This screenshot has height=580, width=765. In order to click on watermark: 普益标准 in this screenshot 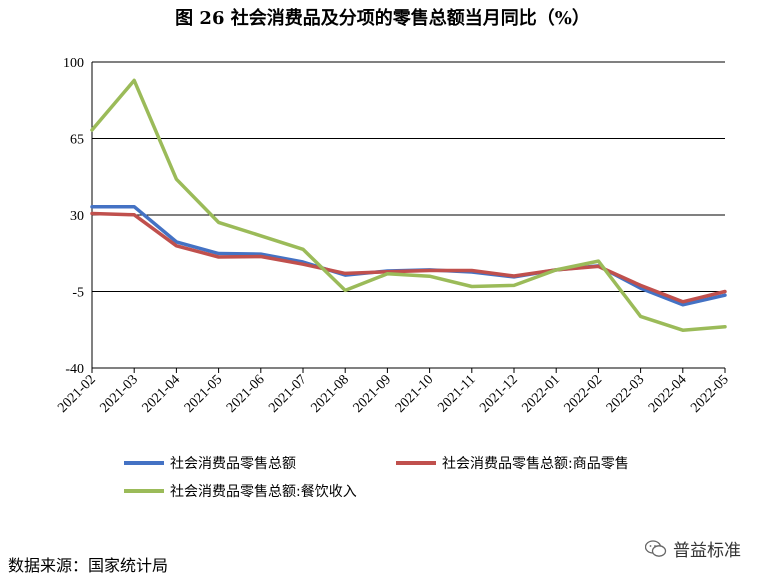, I will do `click(693, 548)`.